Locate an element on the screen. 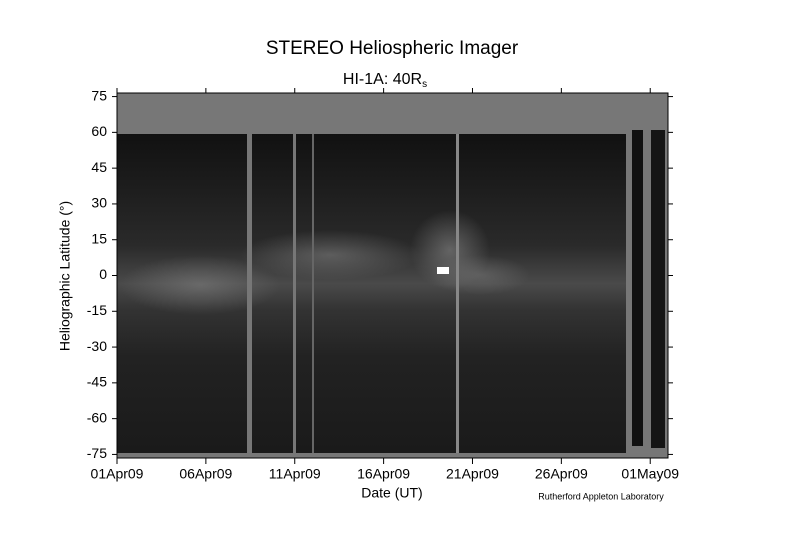 This screenshot has width=785, height=538. subtitle-subscript: s is located at coordinates (424, 84).